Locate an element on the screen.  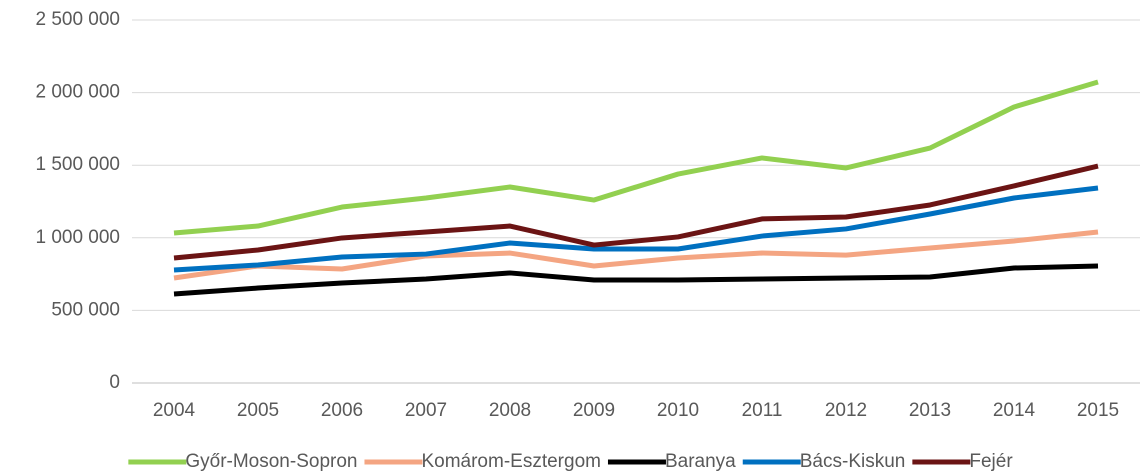
x-tick-label: 2010 is located at coordinates (678, 410).